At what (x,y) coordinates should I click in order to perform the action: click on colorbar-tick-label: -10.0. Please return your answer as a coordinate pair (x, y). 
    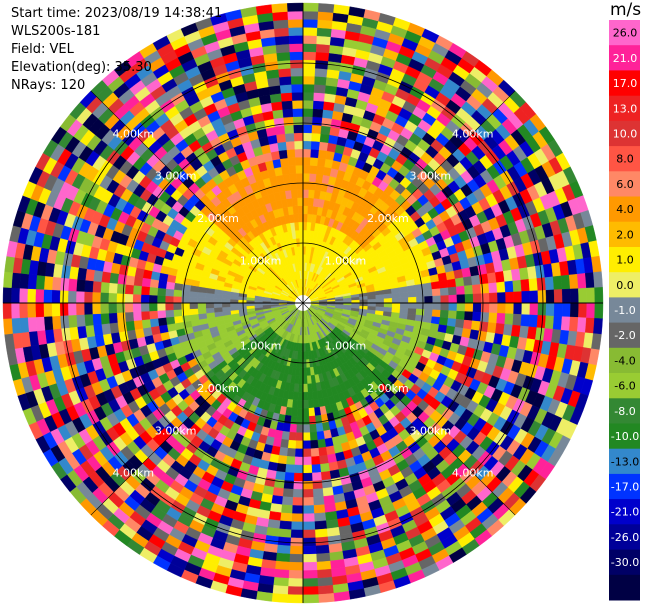
    Looking at the image, I should click on (625, 436).